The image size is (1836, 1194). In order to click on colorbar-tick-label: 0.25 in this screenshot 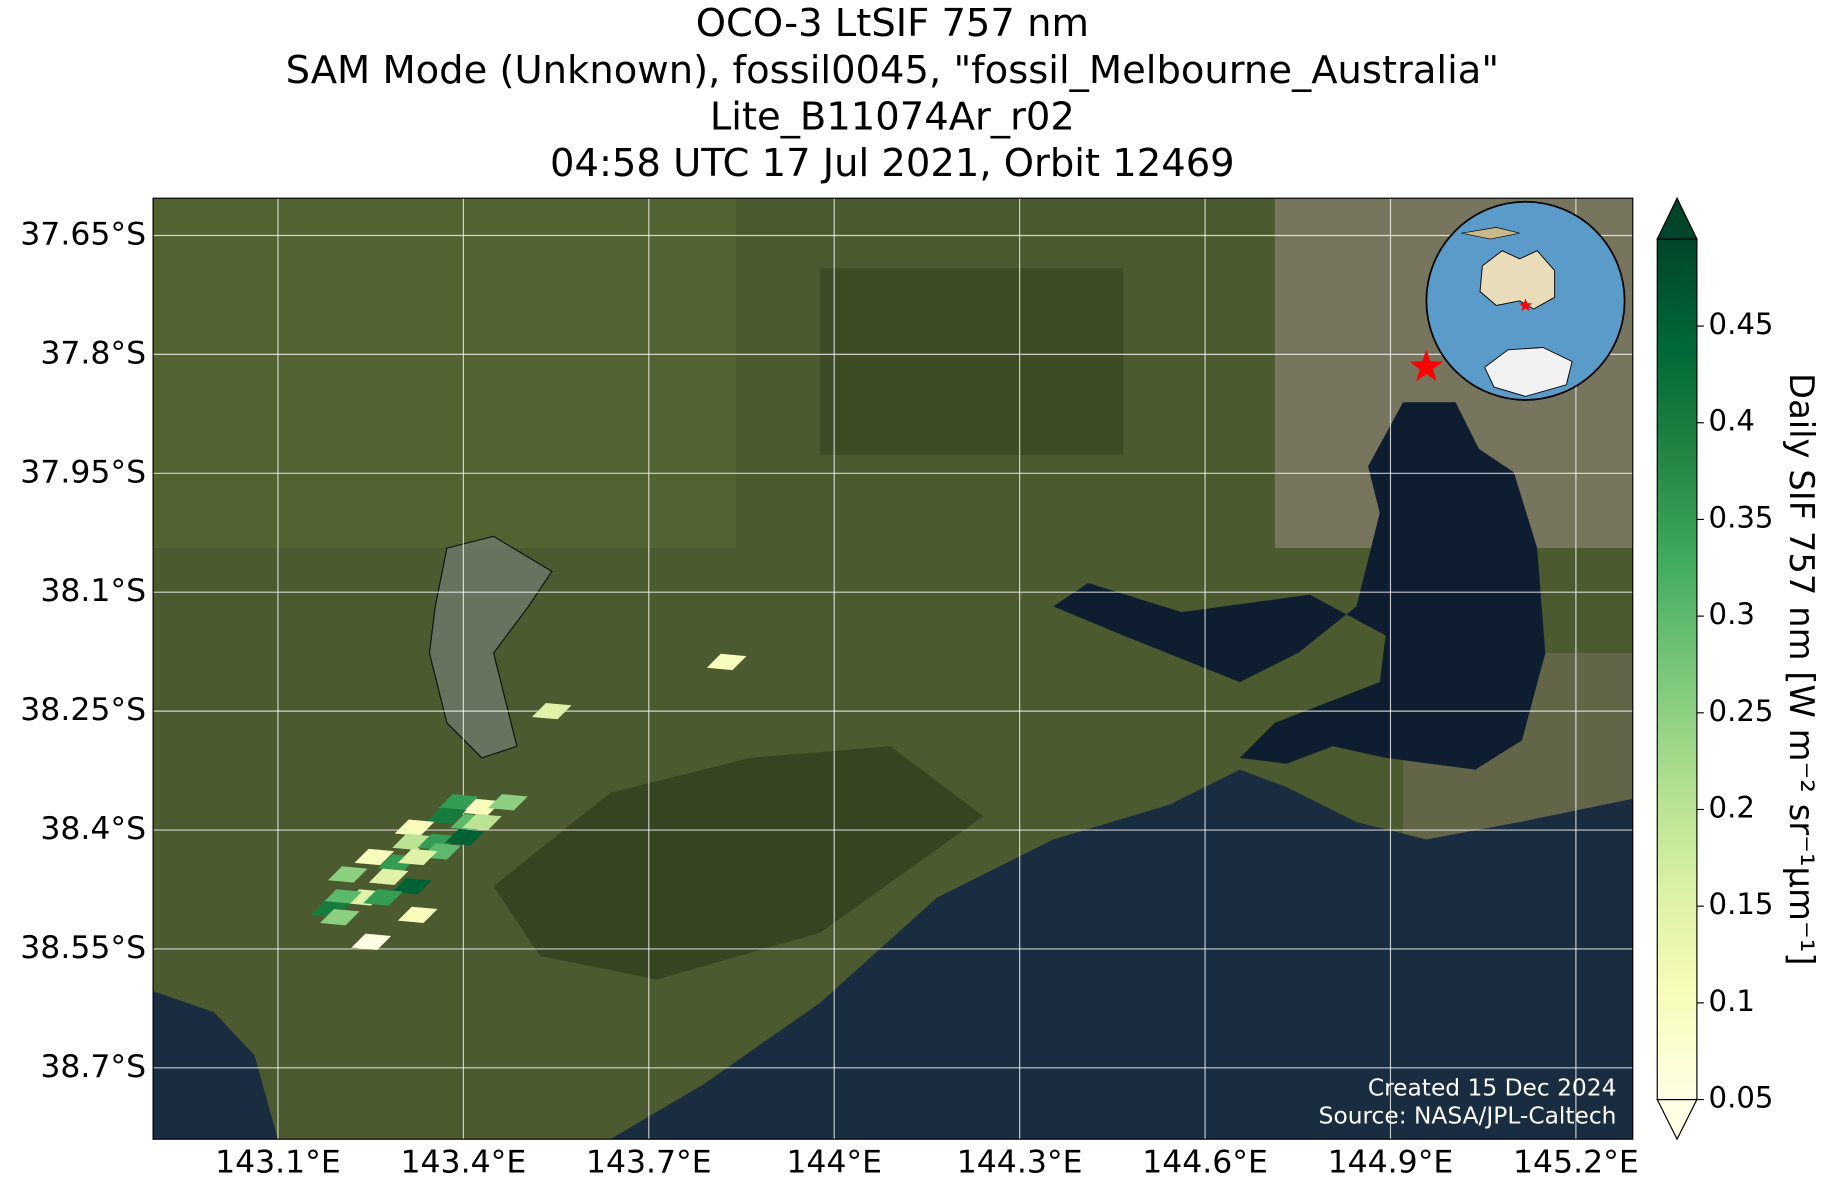, I will do `click(1741, 711)`.